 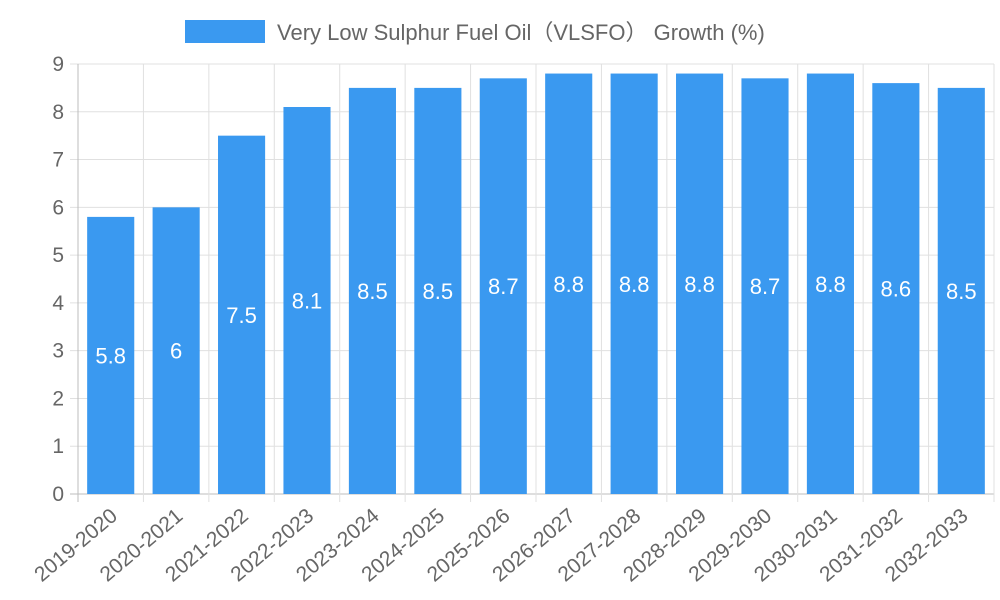 What do you see at coordinates (58, 279) in the screenshot?
I see `y-axis-ticks: 0 1 2 3 4 5 6 7 8 9` at bounding box center [58, 279].